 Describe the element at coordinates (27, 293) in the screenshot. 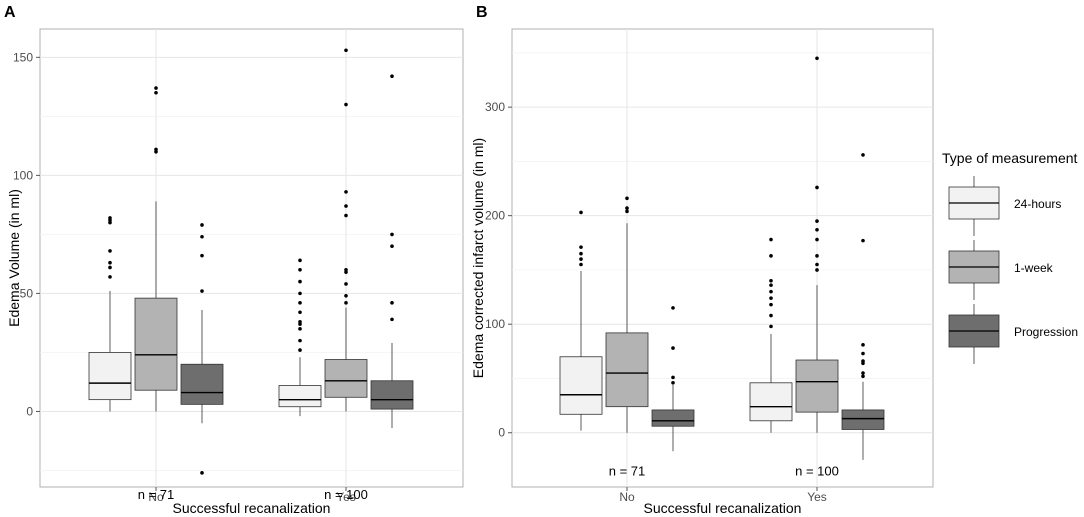

I see `y-tick-label: 50` at that location.